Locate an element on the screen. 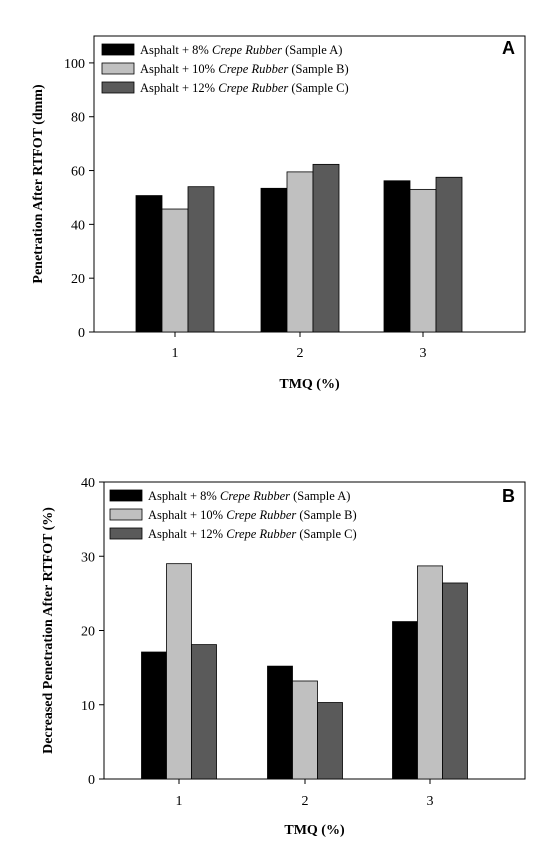 Image resolution: width=550 pixels, height=858 pixels. y-tick-label: 10 is located at coordinates (88, 706).